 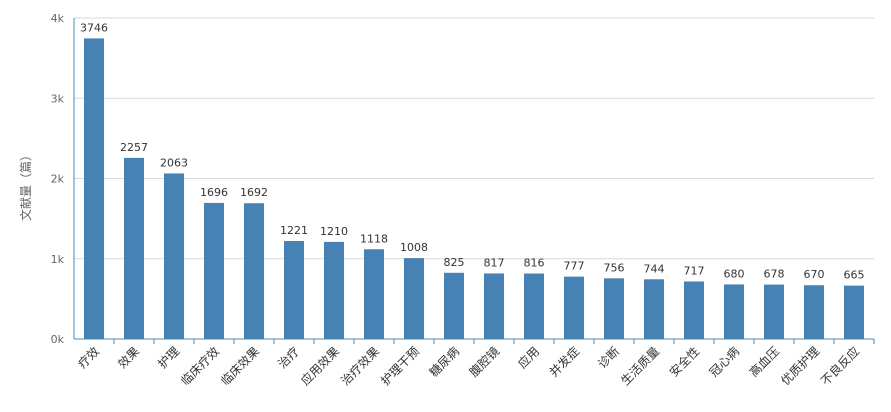 I want to click on x-category-label: 临床效果, so click(x=240, y=366).